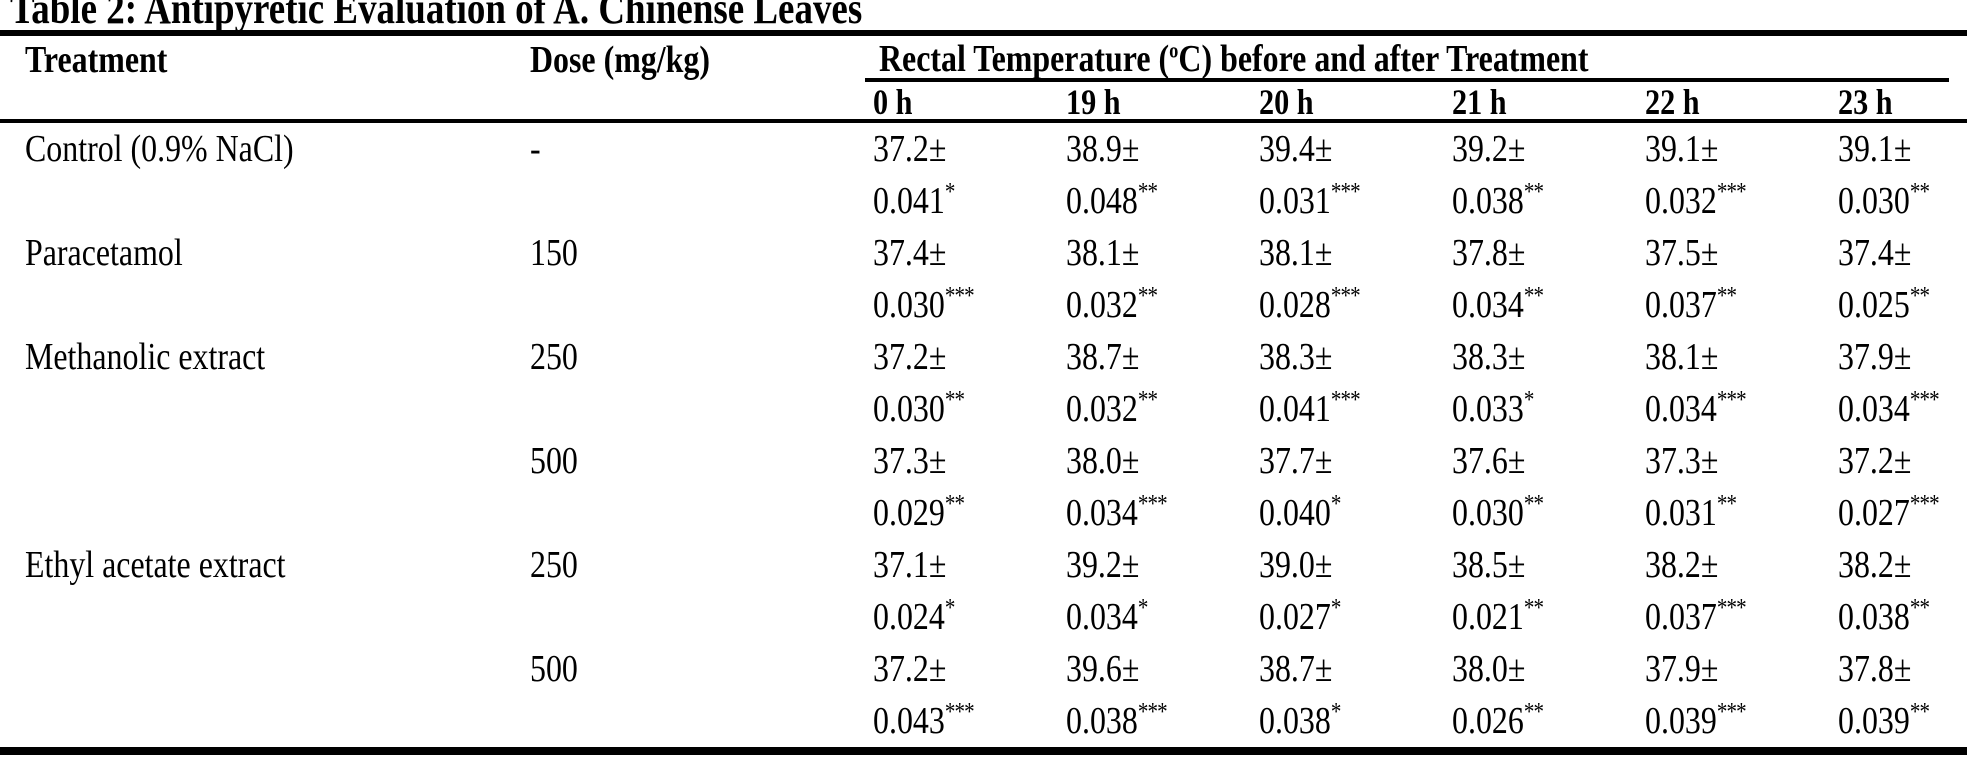 The height and width of the screenshot is (771, 1967). What do you see at coordinates (1310, 279) in the screenshot?
I see `temp-cell-20h: 38.1± 0.028***` at bounding box center [1310, 279].